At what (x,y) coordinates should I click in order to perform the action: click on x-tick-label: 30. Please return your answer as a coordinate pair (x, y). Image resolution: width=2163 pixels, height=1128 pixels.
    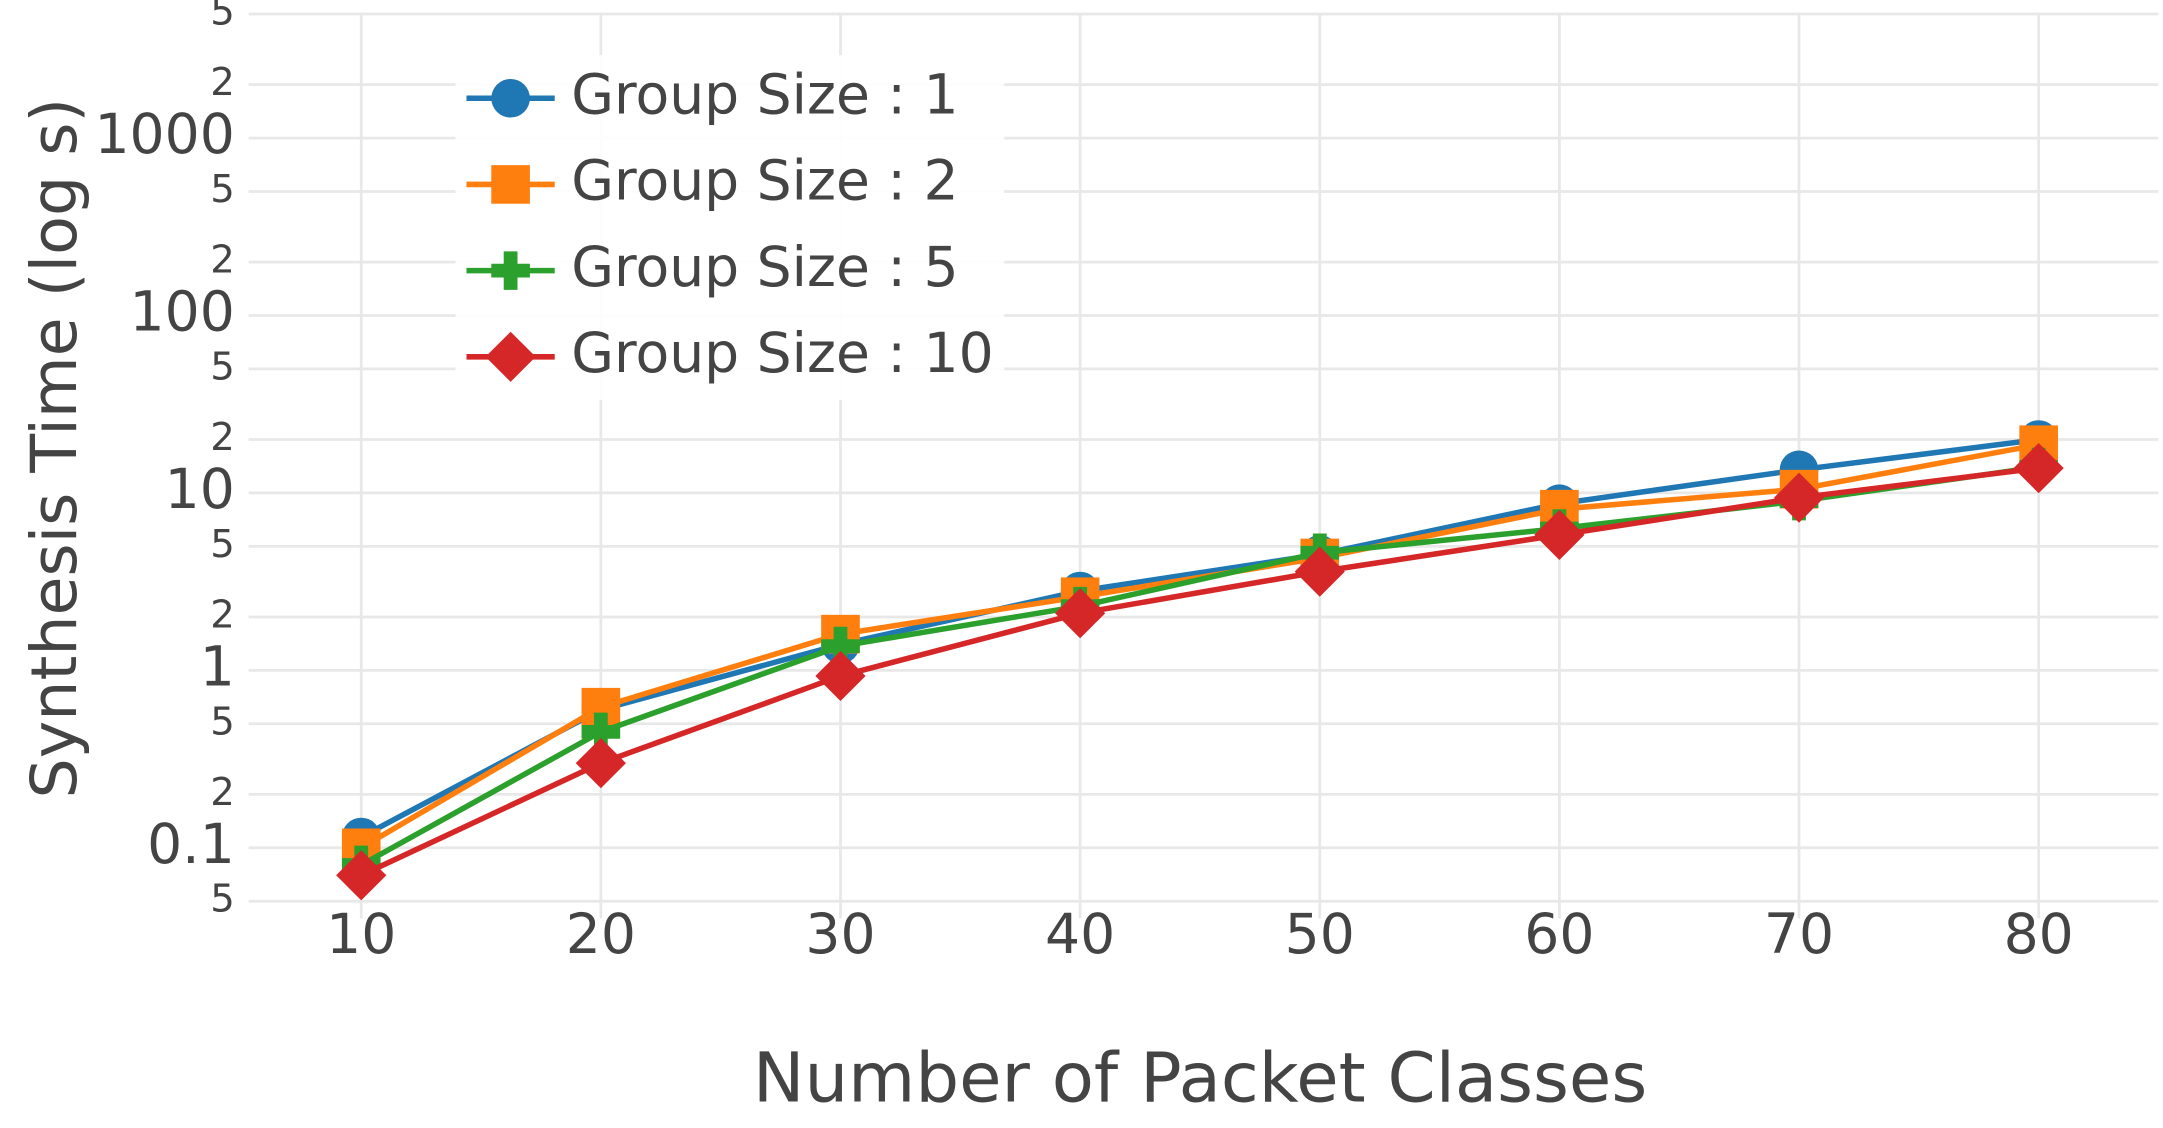
    Looking at the image, I should click on (840, 935).